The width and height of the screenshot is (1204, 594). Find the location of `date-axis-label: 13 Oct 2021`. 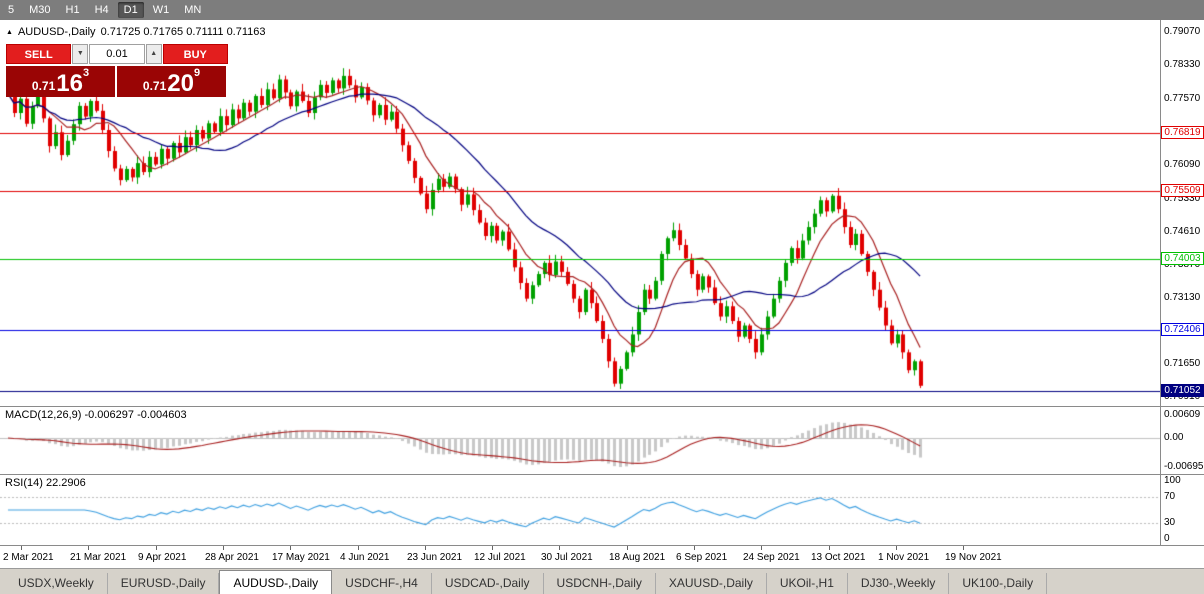

date-axis-label: 13 Oct 2021 is located at coordinates (838, 557).